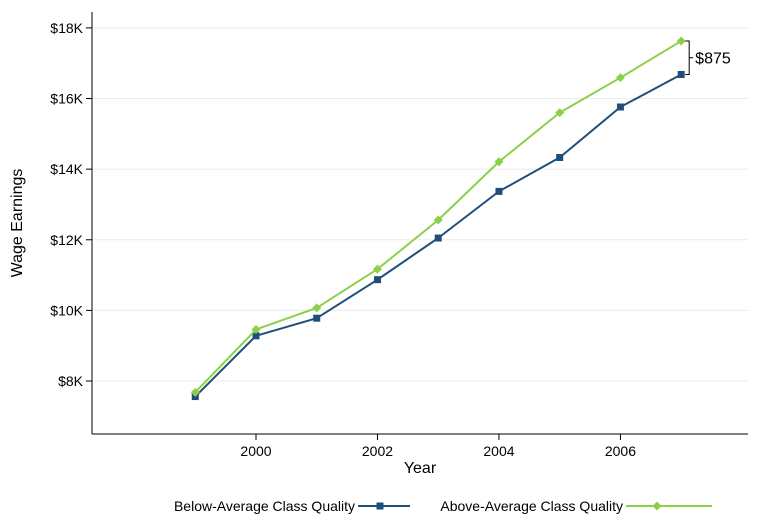 Image resolution: width=770 pixels, height=515 pixels. I want to click on y-tick-label: $8K, so click(71, 381).